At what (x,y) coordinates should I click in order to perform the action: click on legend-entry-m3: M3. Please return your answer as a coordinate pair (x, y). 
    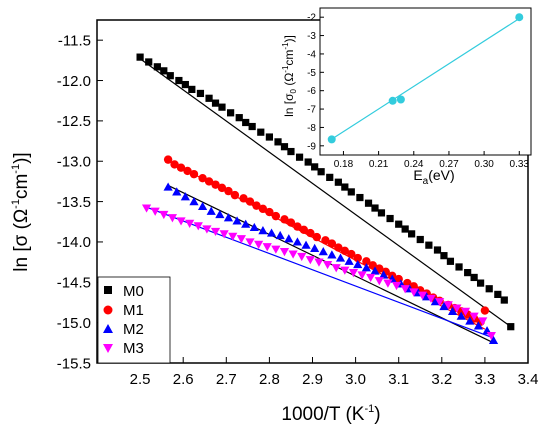
    Looking at the image, I should click on (123, 348).